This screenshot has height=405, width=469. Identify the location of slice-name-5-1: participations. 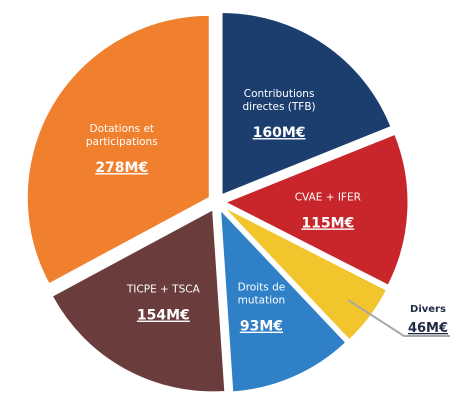
(122, 142).